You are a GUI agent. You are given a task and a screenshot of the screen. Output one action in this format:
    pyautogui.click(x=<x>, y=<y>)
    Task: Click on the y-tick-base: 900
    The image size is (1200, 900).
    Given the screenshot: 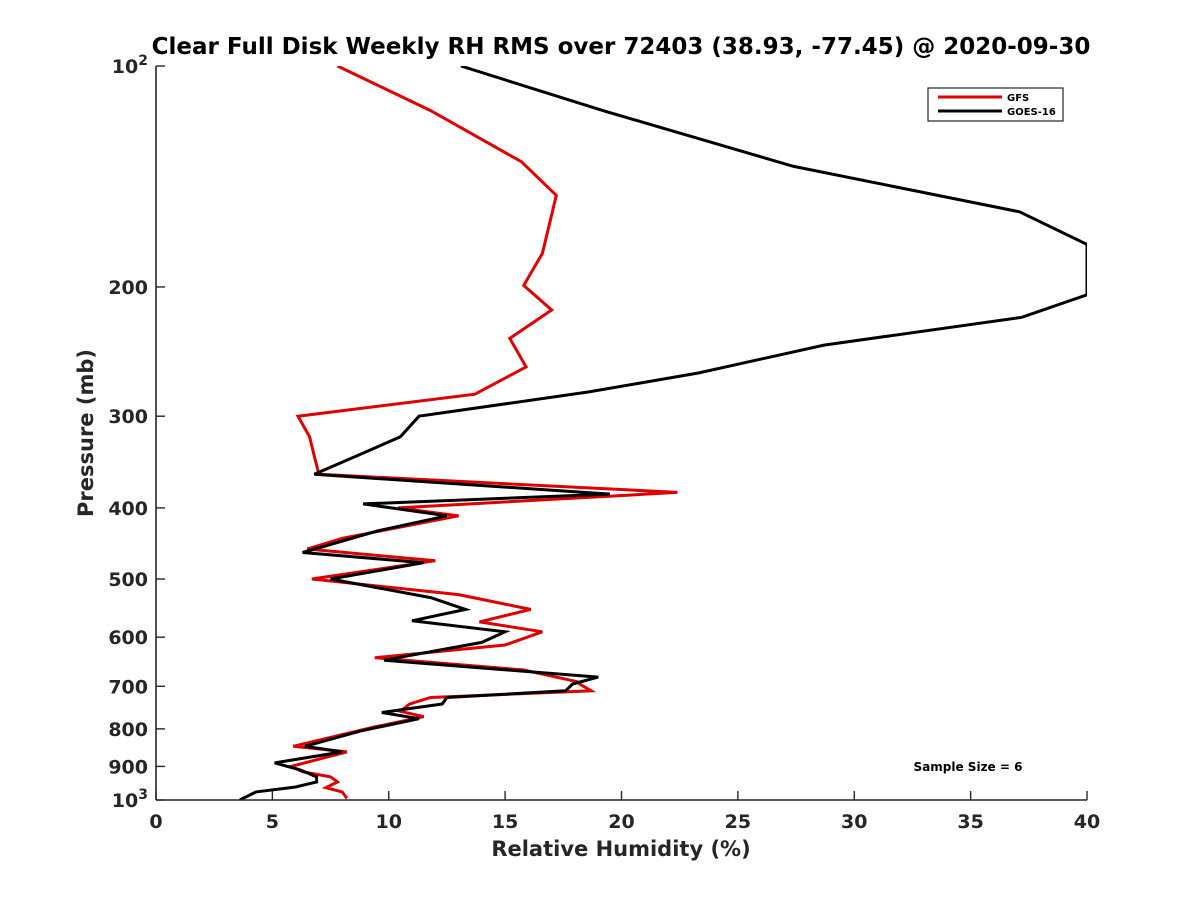 What is the action you would take?
    pyautogui.click(x=128, y=767)
    